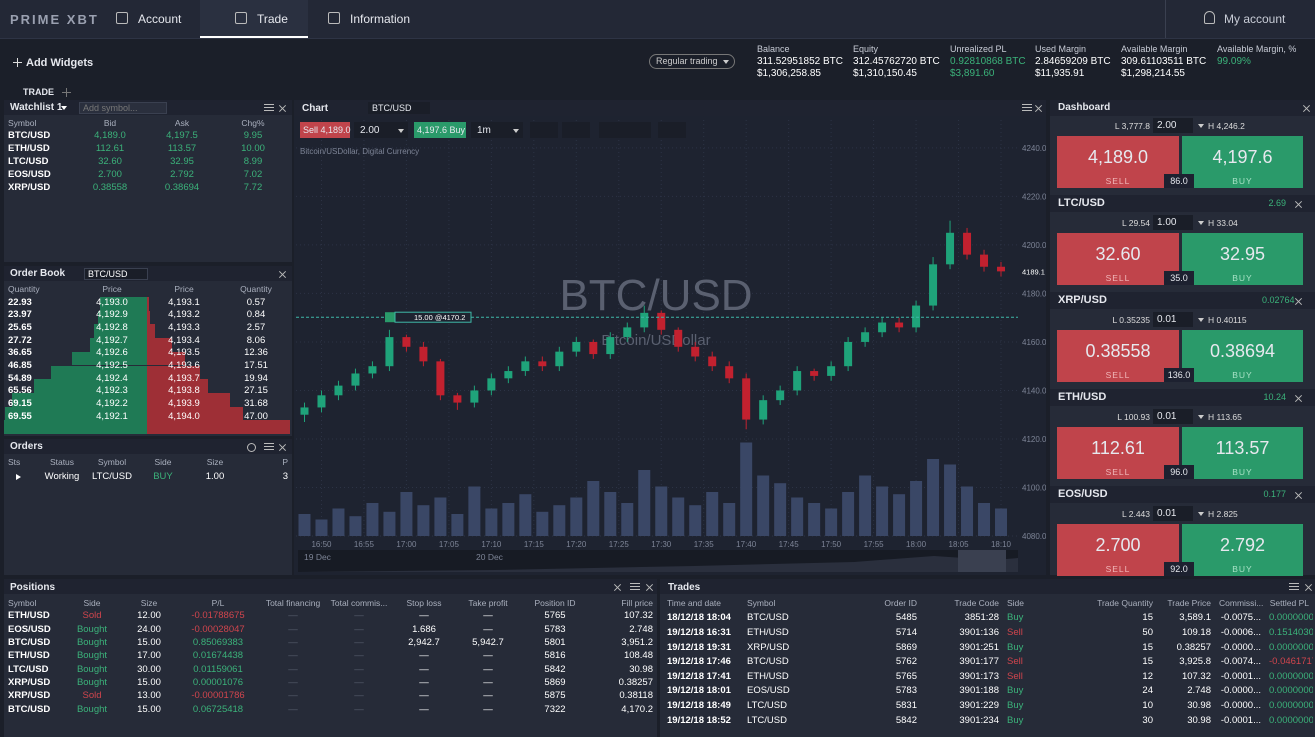 The width and height of the screenshot is (1315, 737). What do you see at coordinates (38, 92) in the screenshot?
I see `tab: TRADE` at bounding box center [38, 92].